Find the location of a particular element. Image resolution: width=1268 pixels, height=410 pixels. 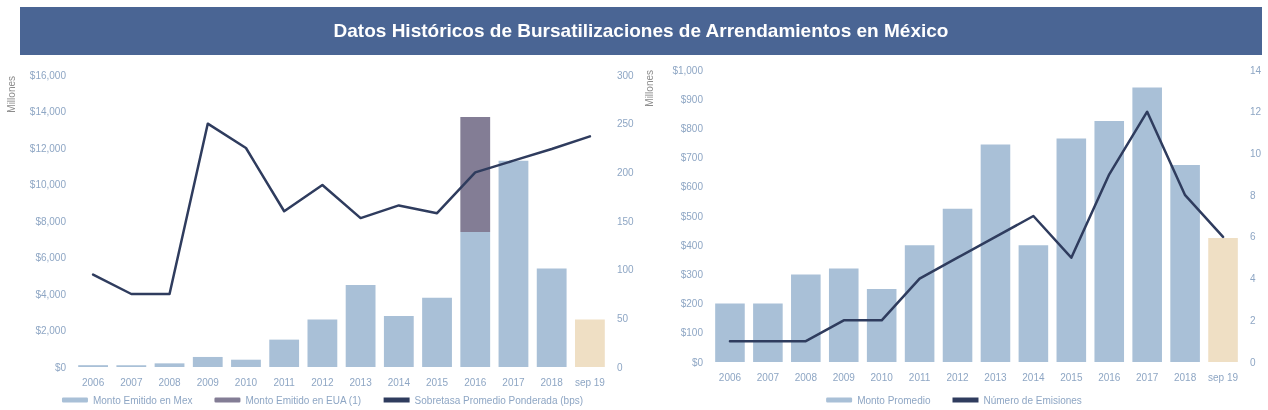

legend-label: Monto Emitido en EUA (1) is located at coordinates (303, 400).